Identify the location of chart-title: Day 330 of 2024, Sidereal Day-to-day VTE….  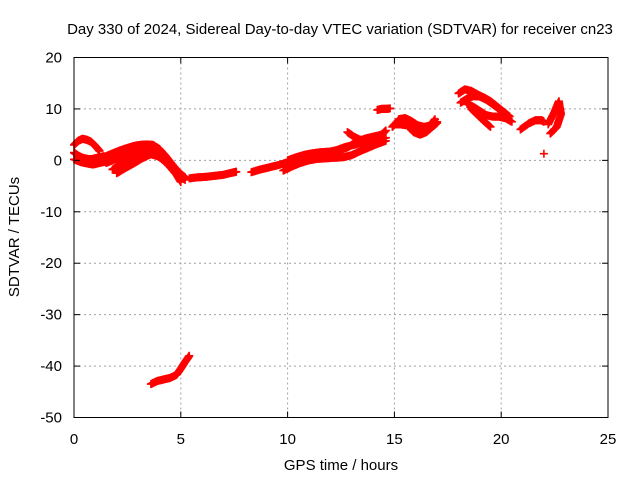
(340, 29).